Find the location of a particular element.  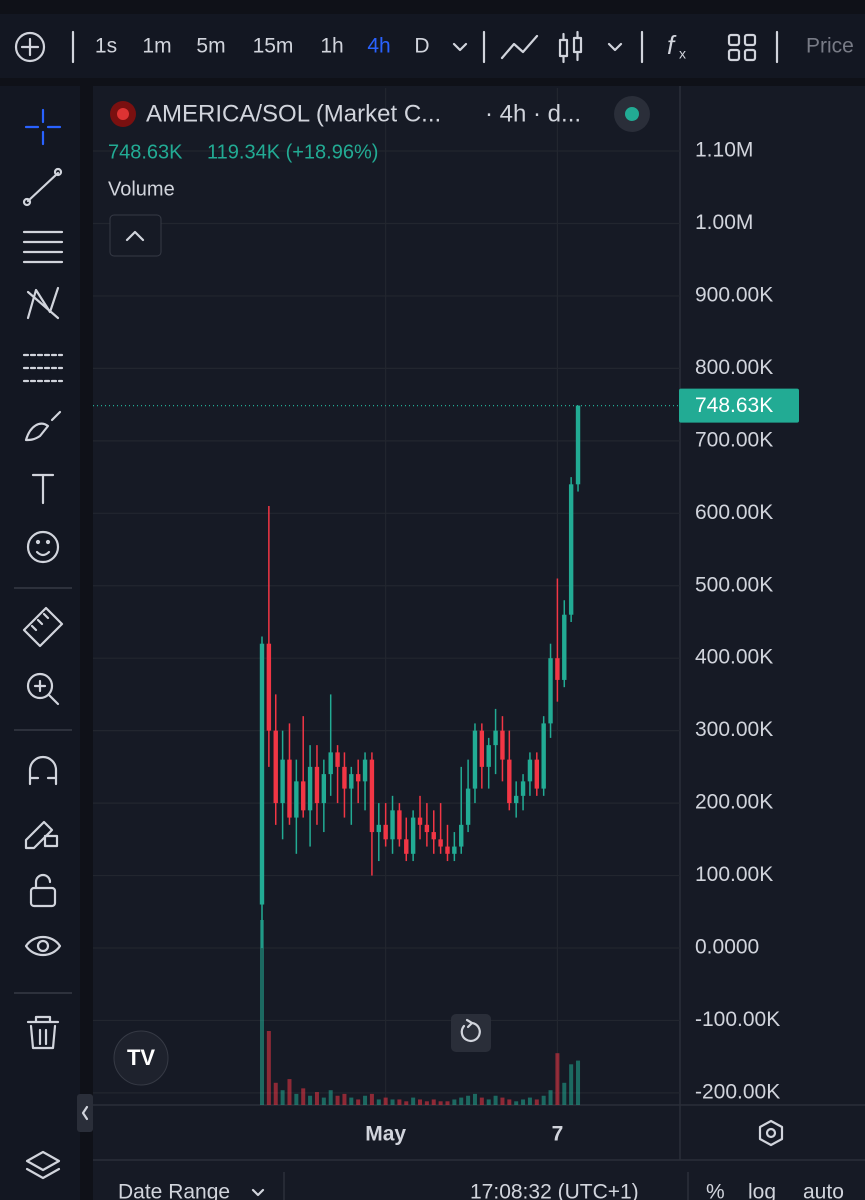

x-tick-label: 7 is located at coordinates (558, 1134).